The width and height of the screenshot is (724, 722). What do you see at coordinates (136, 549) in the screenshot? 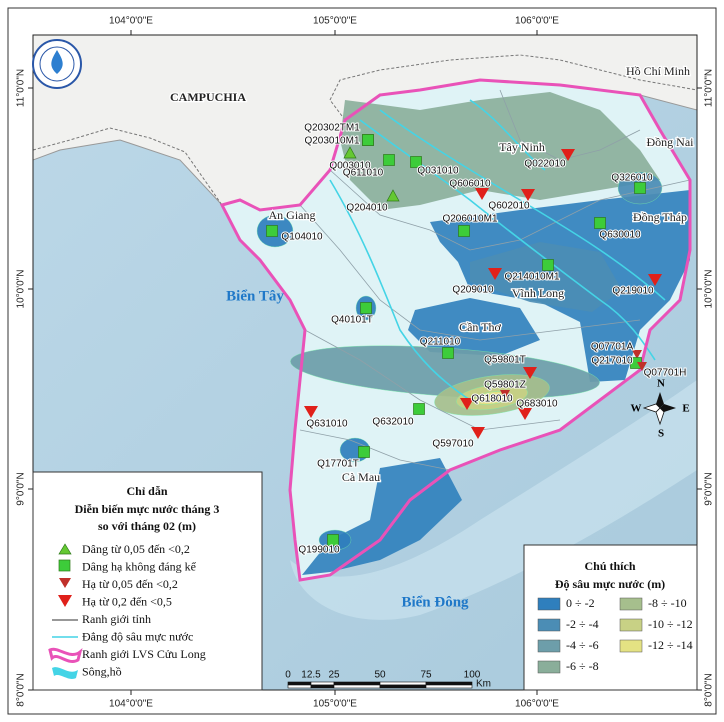
I see `legend-label: Dâng từ 0,05 đến <0,2` at bounding box center [136, 549].